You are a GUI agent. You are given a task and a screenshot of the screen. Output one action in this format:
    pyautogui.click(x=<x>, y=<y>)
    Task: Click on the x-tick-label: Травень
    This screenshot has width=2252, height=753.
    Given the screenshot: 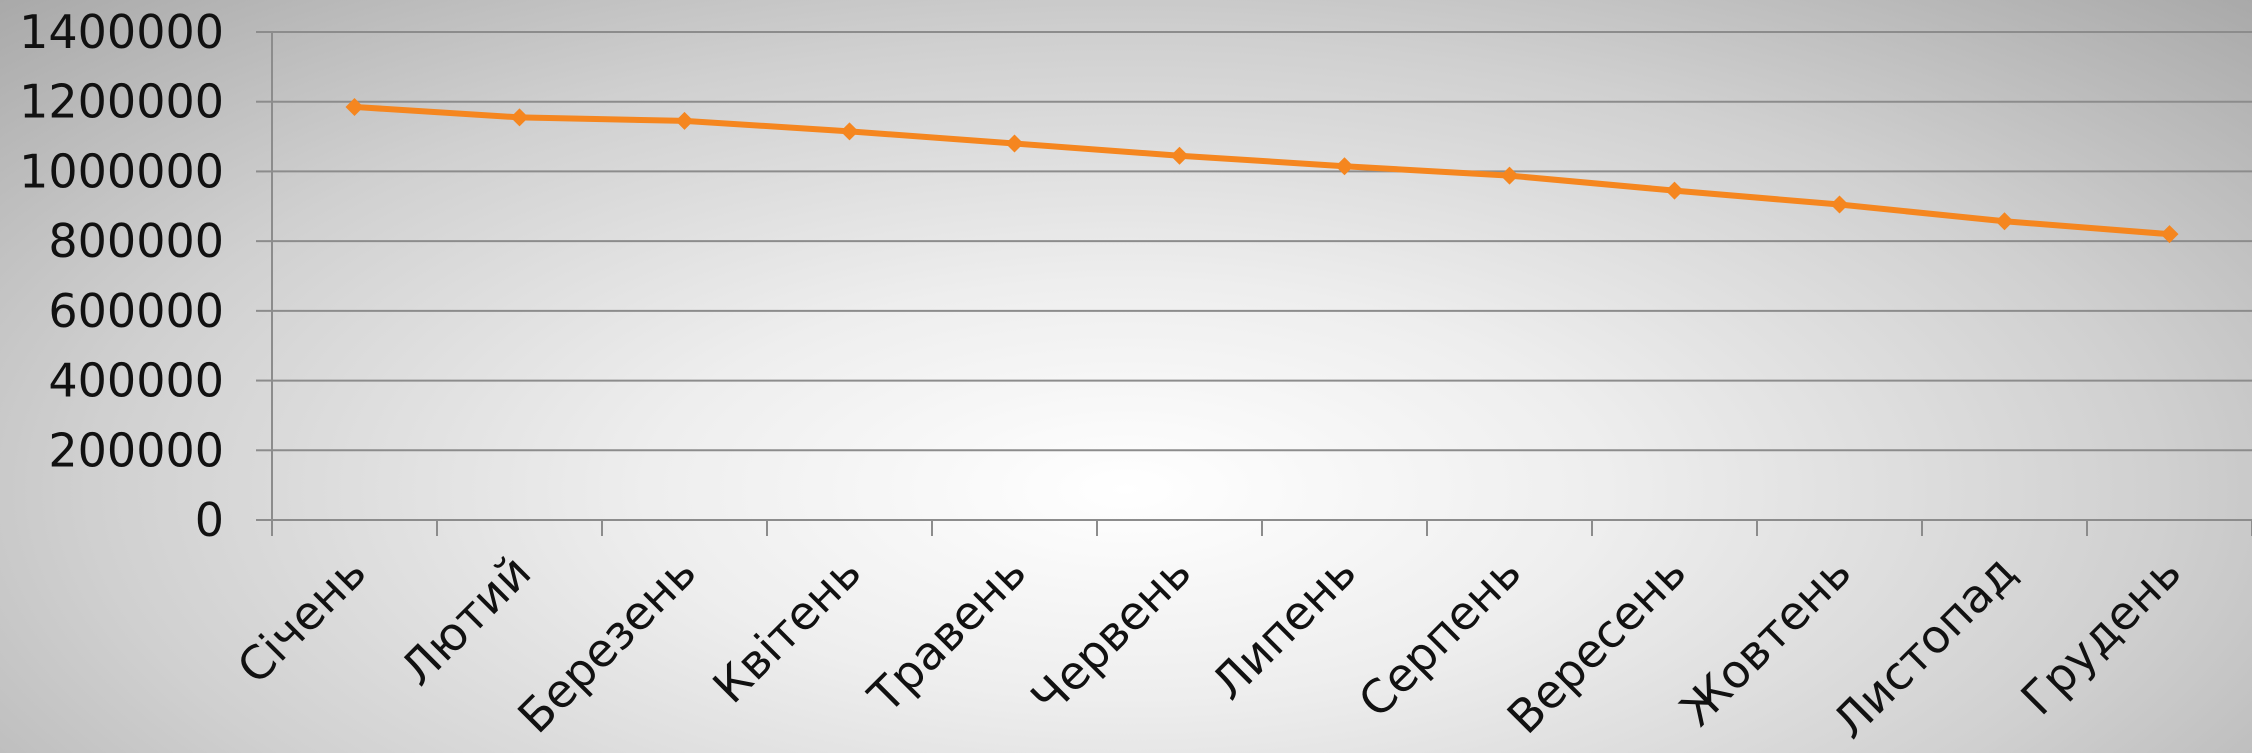 What is the action you would take?
    pyautogui.click(x=946, y=634)
    